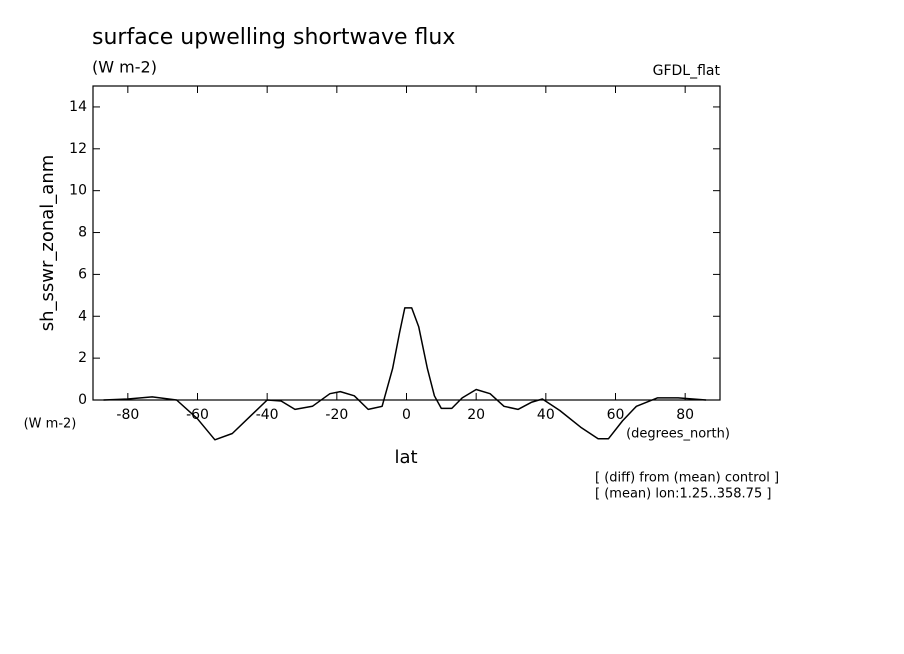 This screenshot has height=654, width=904. I want to click on x-tick-label: -40, so click(267, 415).